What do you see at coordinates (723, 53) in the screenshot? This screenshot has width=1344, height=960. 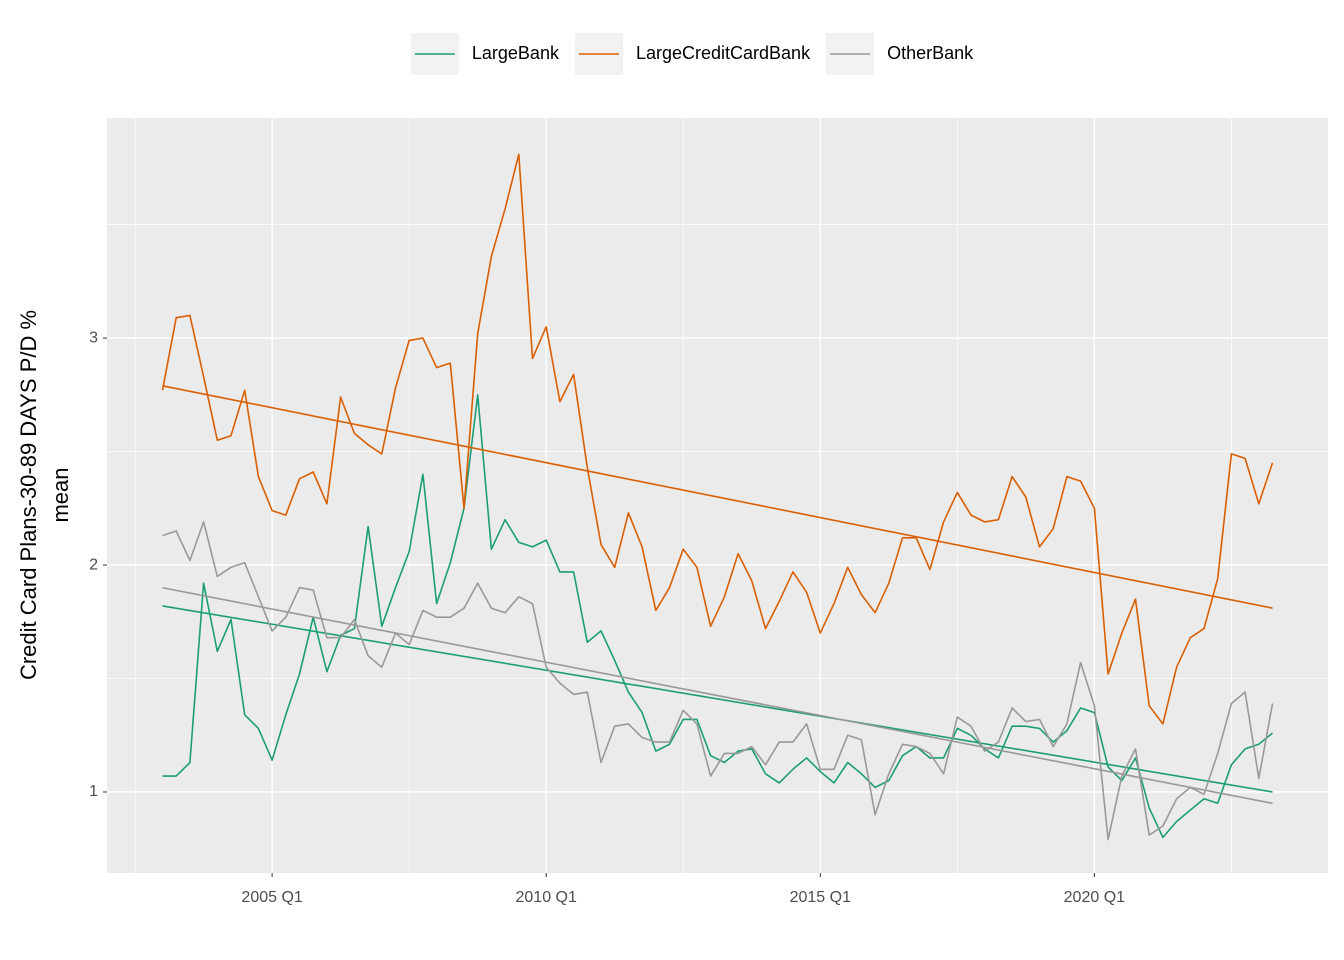 I see `legend-label: LargeCreditCardBank` at bounding box center [723, 53].